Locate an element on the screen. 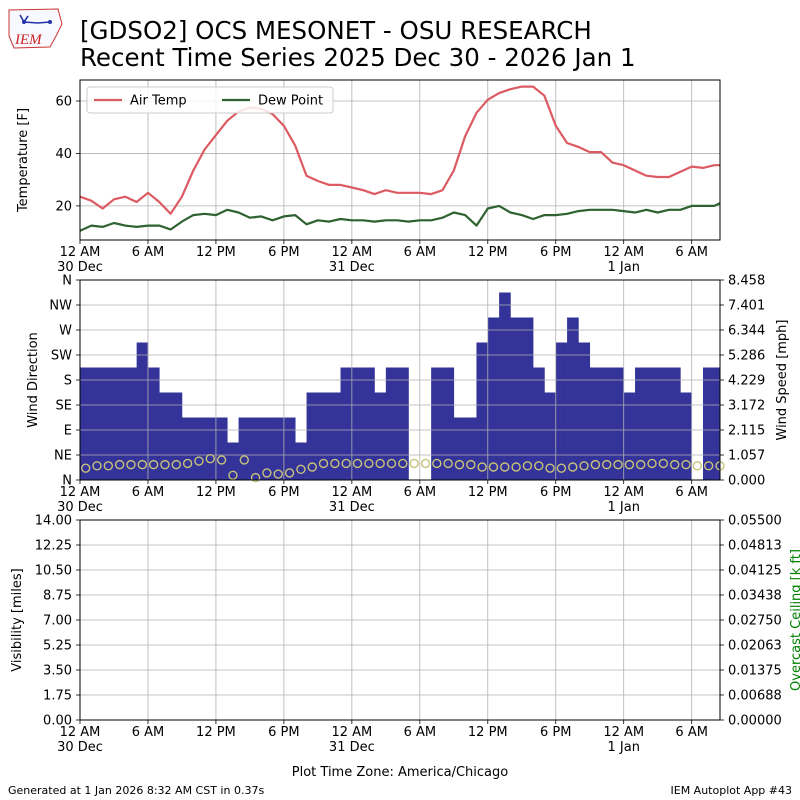 The width and height of the screenshot is (800, 800). app-footnote: IEM Autoplot App #43 is located at coordinates (731, 790).